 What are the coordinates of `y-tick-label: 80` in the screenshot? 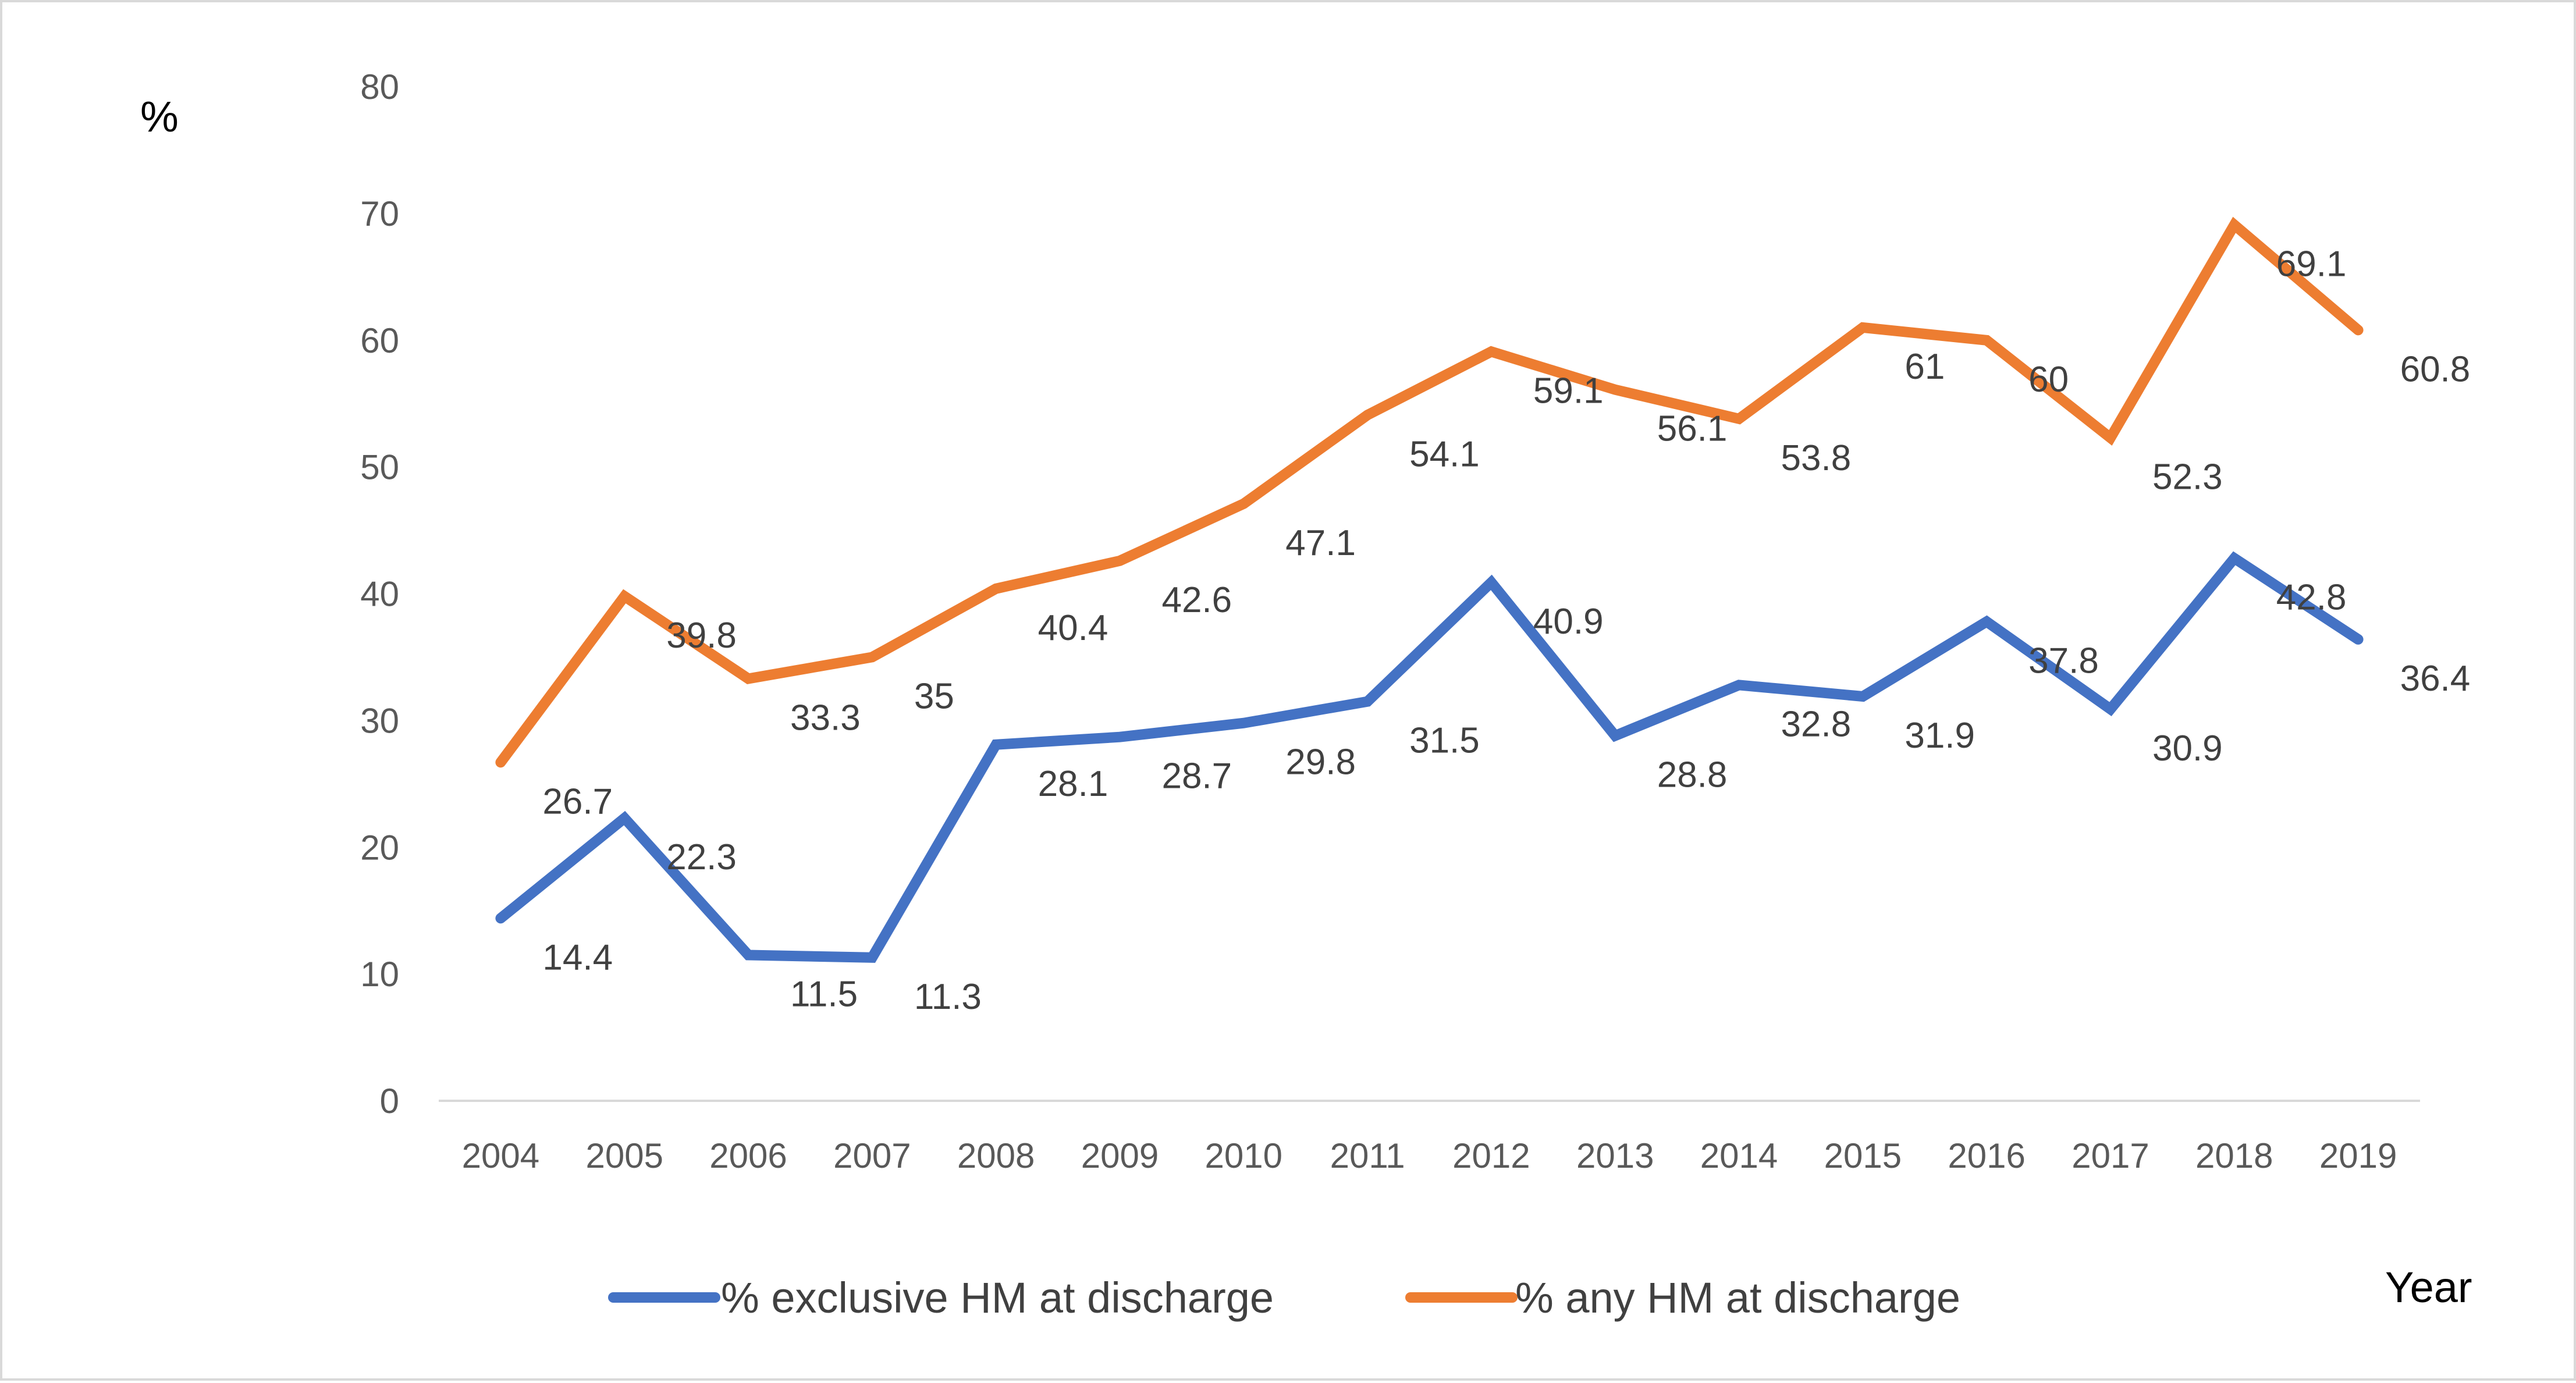 It's located at (379, 86).